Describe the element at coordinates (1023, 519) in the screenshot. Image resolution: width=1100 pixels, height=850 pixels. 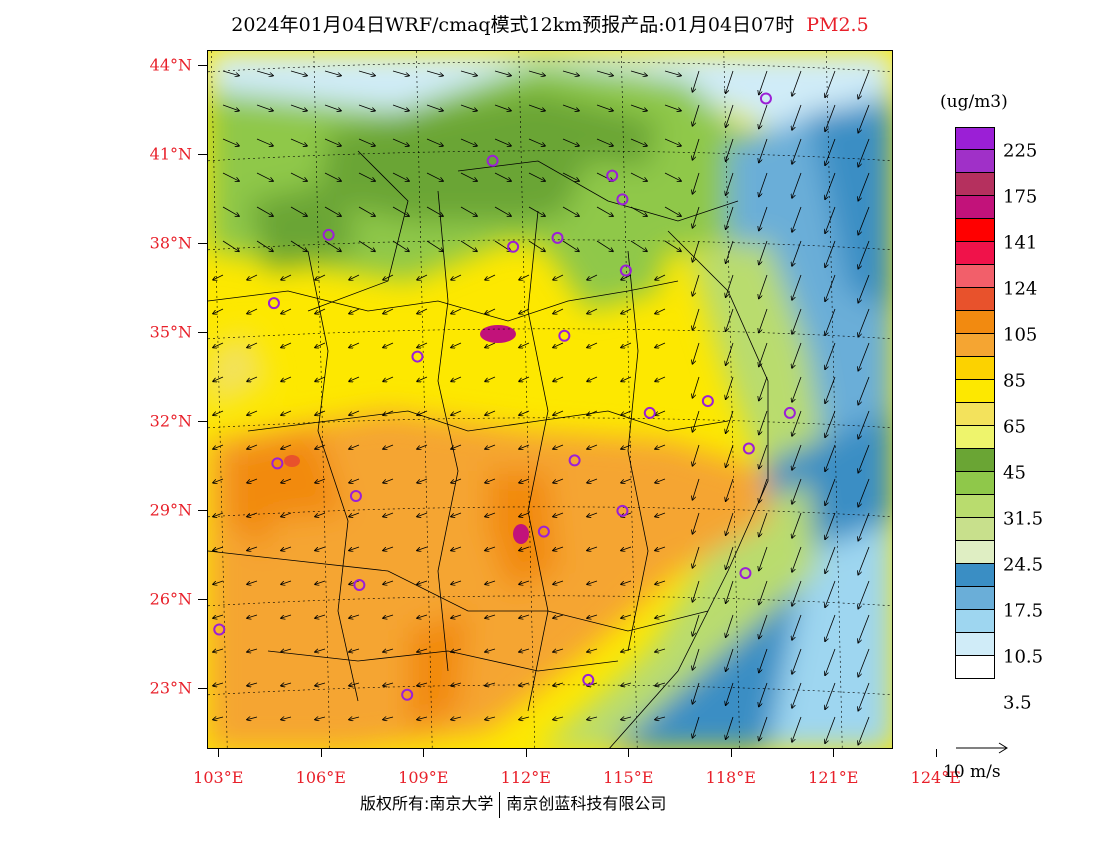
I see `colorbar-label: 31.5` at that location.